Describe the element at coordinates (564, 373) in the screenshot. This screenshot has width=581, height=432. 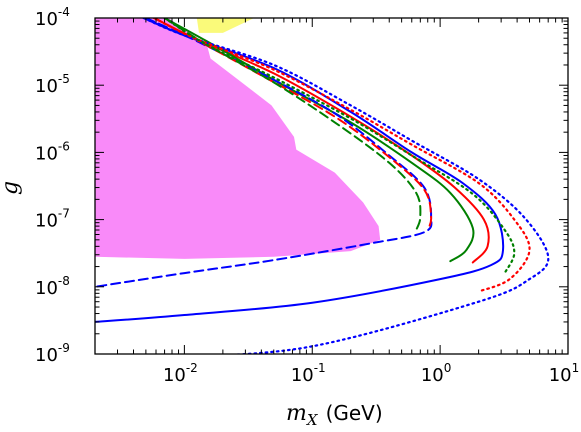
I see `x-tick-label: 10¹` at that location.